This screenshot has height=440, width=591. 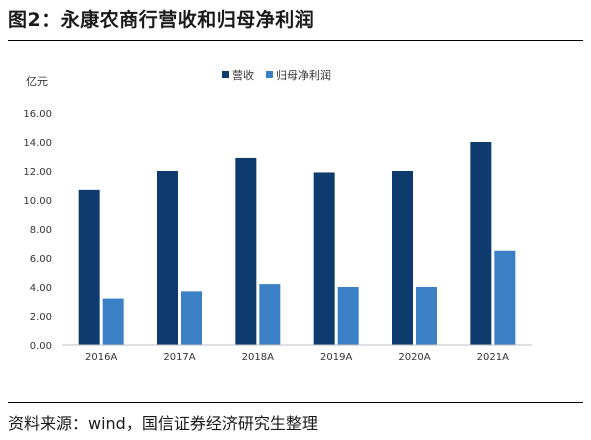 What do you see at coordinates (493, 357) in the screenshot?
I see `x-tick-label: 2021A` at bounding box center [493, 357].